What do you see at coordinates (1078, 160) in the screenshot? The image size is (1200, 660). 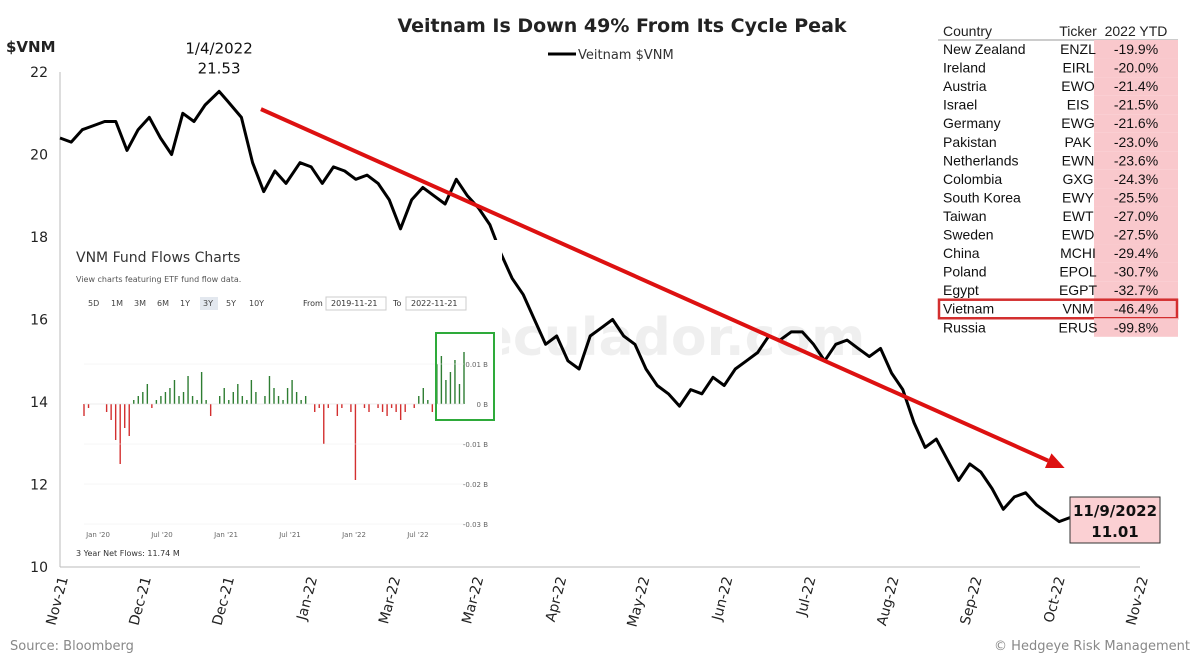 I see `ticker-cell: EWN` at bounding box center [1078, 160].